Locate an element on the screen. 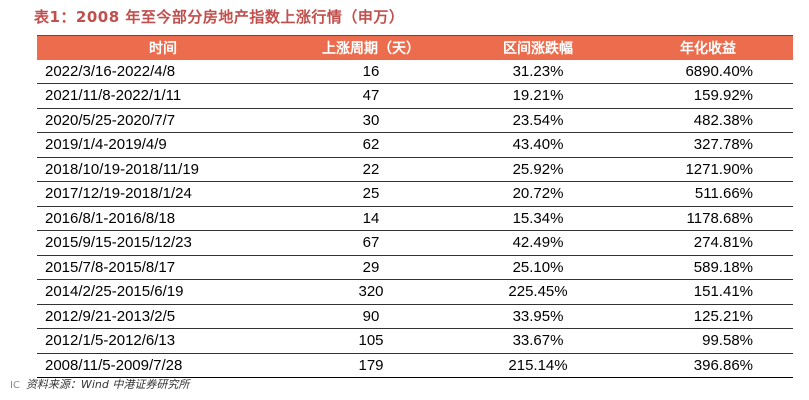  table-row: 2019/1/4-2019/4/9 62 43.40% 327.78% is located at coordinates (415, 145).